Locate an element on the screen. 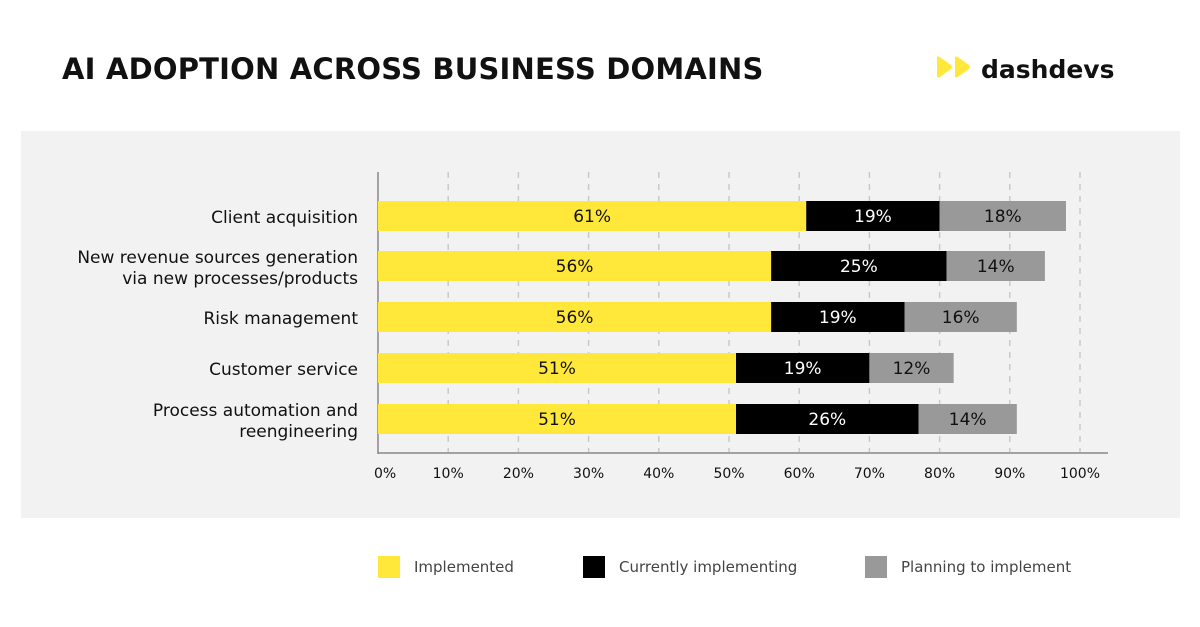 This screenshot has width=1200, height=627. category-label: Risk management is located at coordinates (280, 319).